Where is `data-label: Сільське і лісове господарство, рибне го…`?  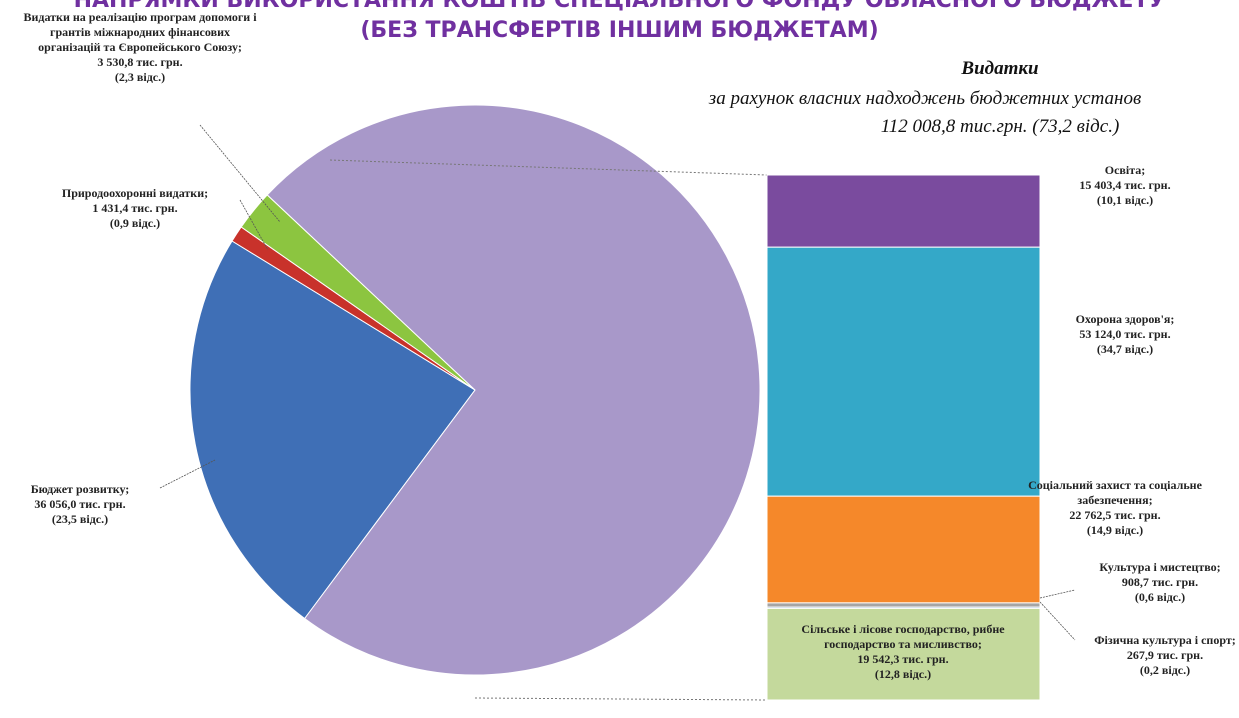 data-label: Сільське і лісове господарство, рибне го… is located at coordinates (903, 652).